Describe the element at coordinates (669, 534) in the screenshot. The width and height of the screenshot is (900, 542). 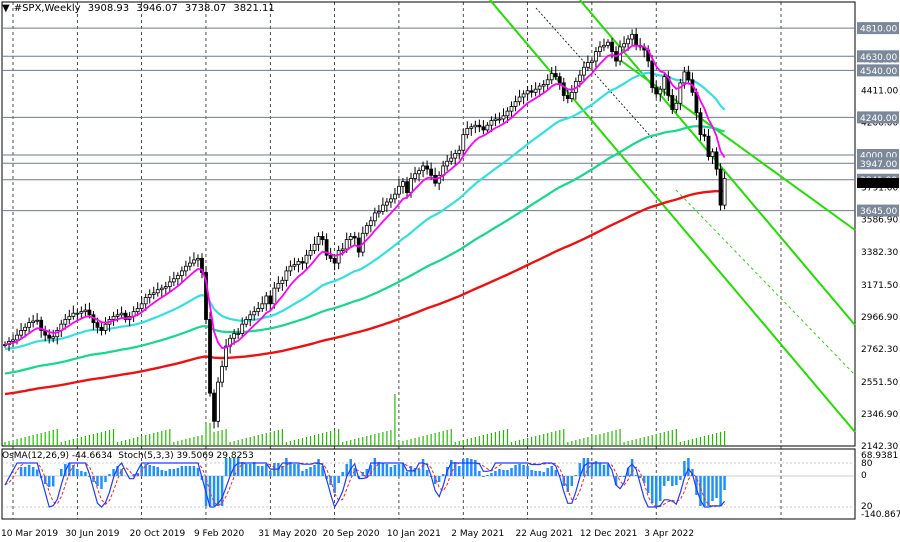
I see `x-tick-label: 3 Apr 2022` at that location.